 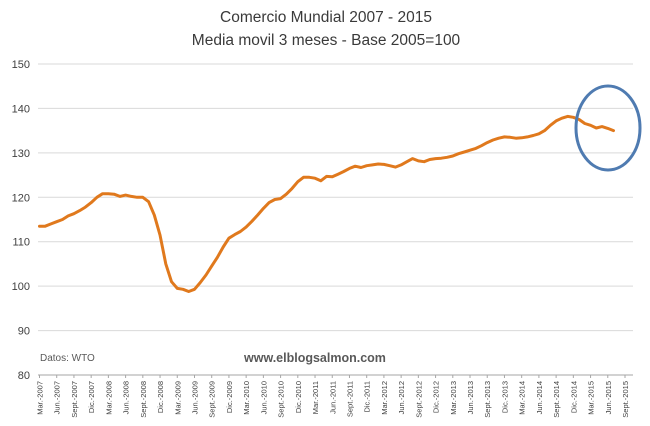 I want to click on x-tick-label: Dic.-2012, so click(x=436, y=397).